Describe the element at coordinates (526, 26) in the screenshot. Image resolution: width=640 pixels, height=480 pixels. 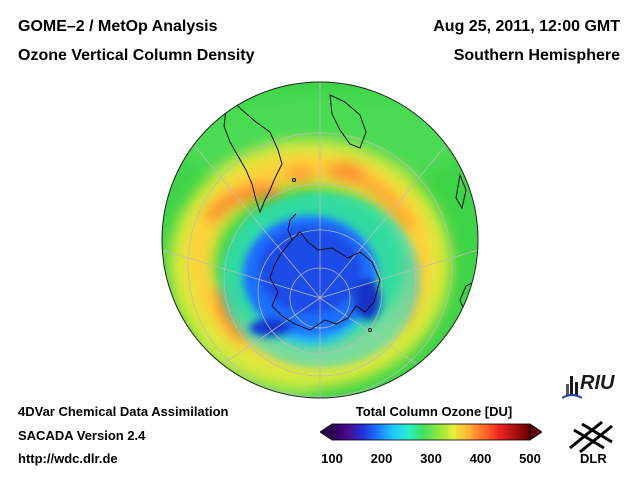
I see `title-datetime: Aug 25, 2011, 12:00 GMT` at that location.